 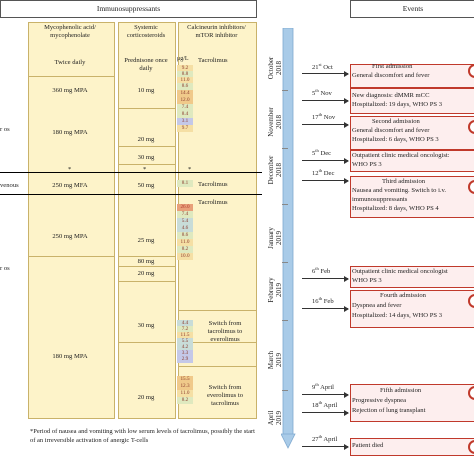 I want to click on unit-label: μg/L, so click(x=183, y=59).